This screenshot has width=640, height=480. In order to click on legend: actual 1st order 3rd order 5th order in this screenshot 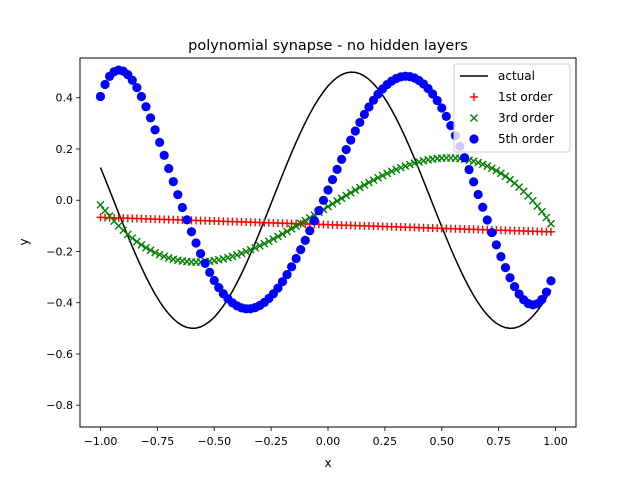, I will do `click(512, 108)`.